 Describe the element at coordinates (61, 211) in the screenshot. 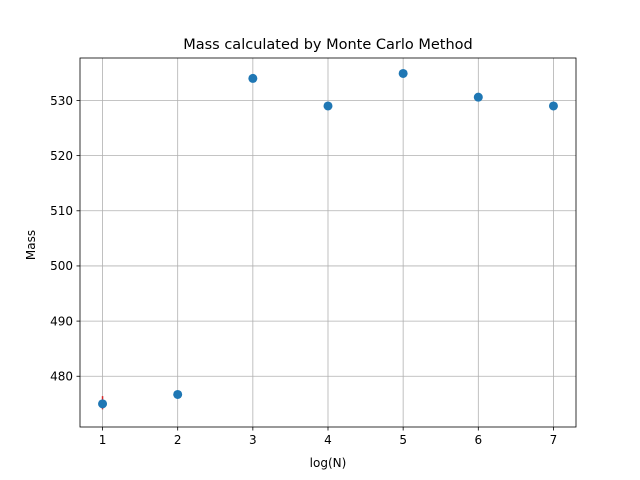

I see `y-tick-label: 510` at that location.